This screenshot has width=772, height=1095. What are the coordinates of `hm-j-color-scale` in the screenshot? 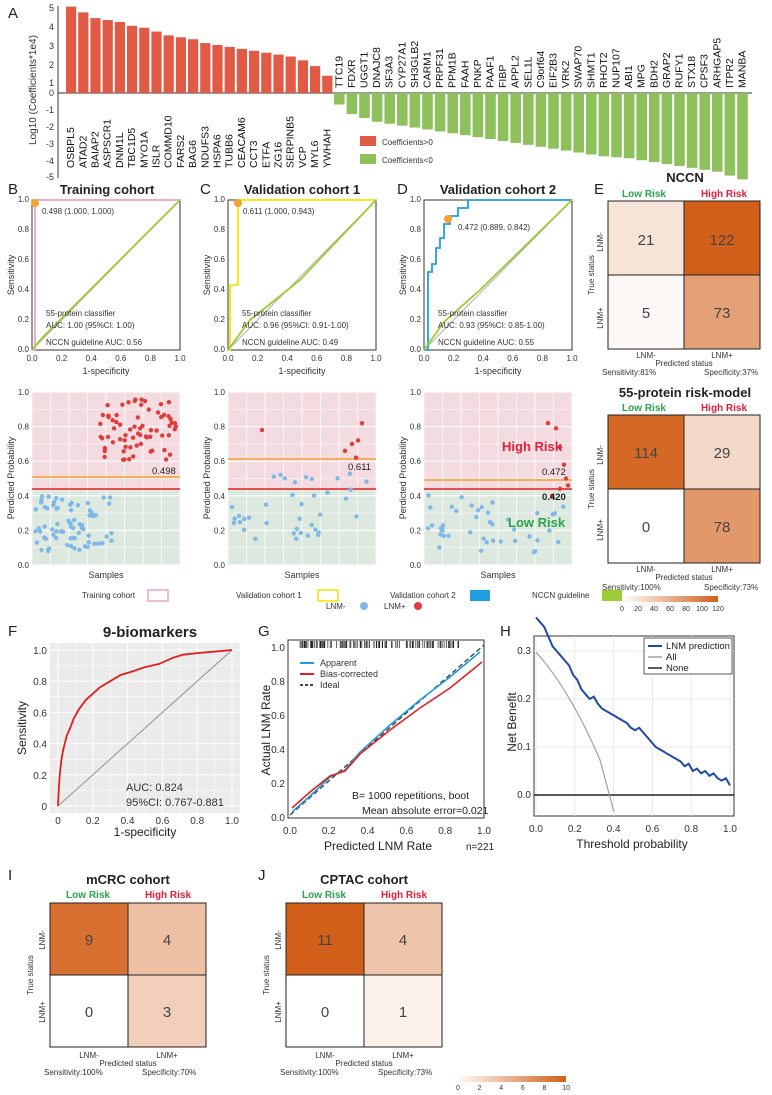 It's located at (511, 1079).